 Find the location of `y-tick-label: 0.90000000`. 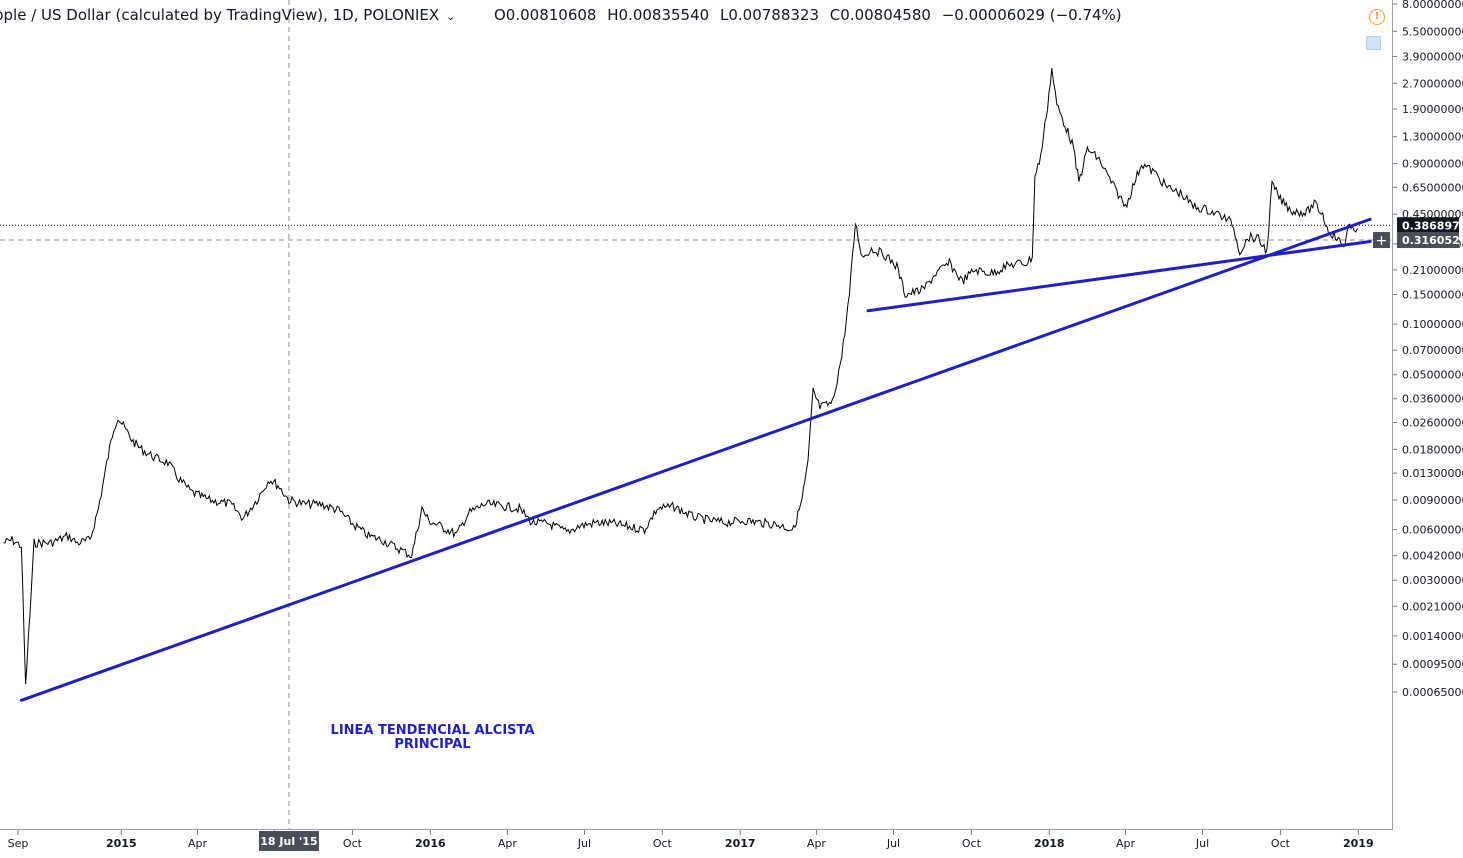

y-tick-label: 0.90000000 is located at coordinates (1432, 164).